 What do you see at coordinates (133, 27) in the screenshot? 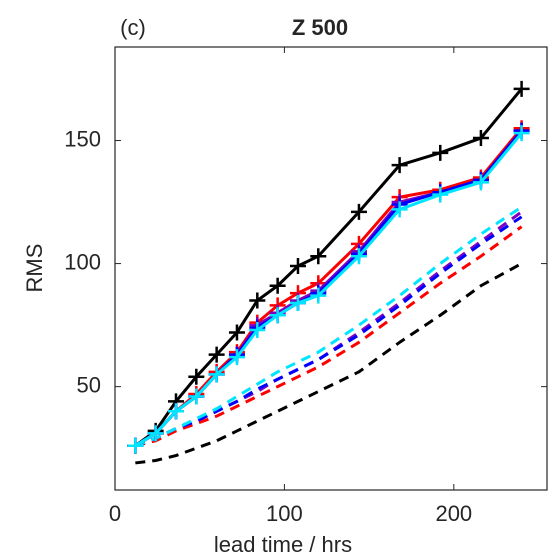
I see `panel-label: (c)` at bounding box center [133, 27].